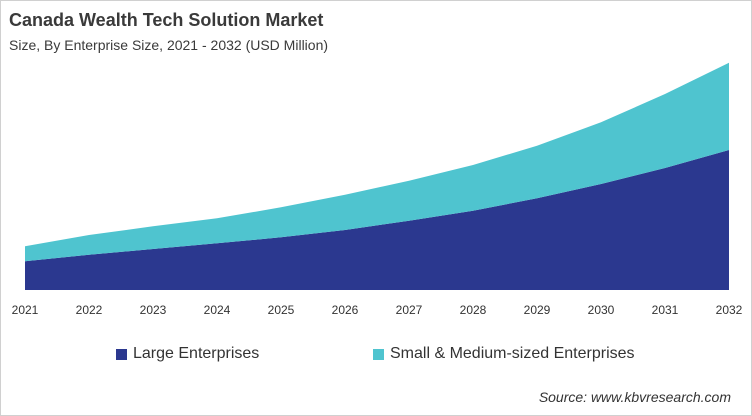  I want to click on source-note: Source: www.kbvresearch.com, so click(634, 397).